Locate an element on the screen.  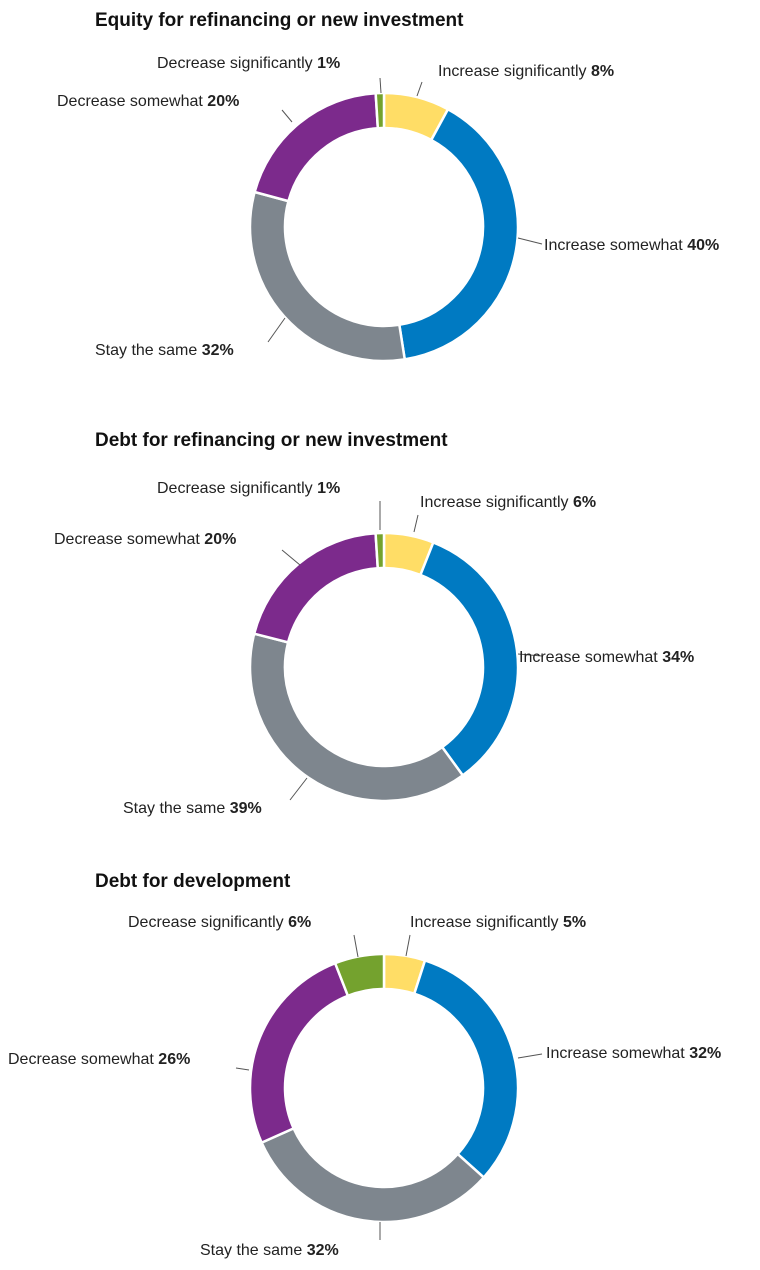
slice-value-label: 26% is located at coordinates (174, 1059).